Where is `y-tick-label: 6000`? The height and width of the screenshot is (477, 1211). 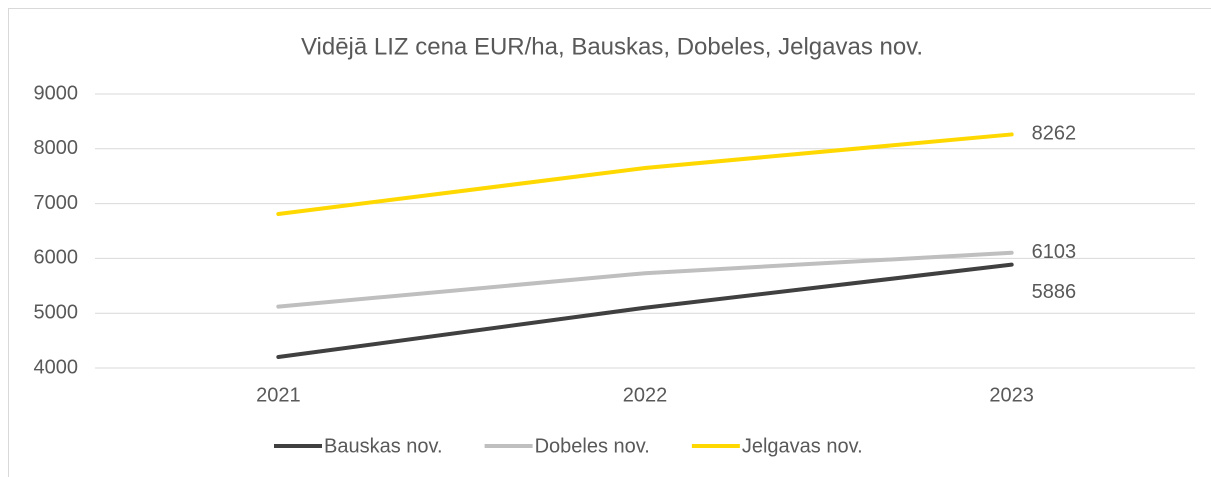
y-tick-label: 6000 is located at coordinates (56, 258).